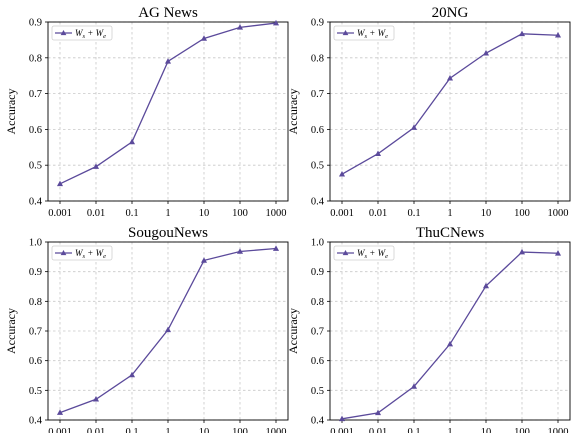 Image resolution: width=581 pixels, height=433 pixels. I want to click on chart-title: ThuCNews, so click(450, 233).